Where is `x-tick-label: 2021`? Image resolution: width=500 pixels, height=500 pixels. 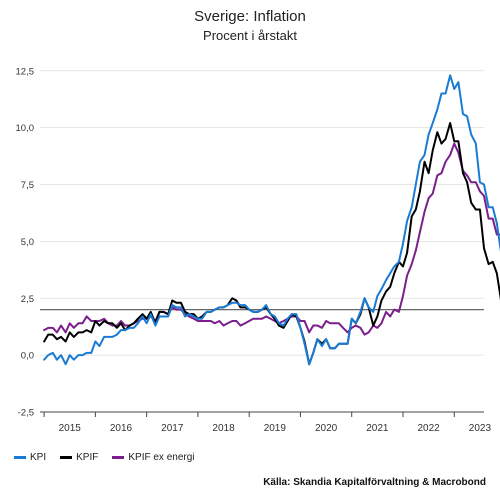
x-tick-label: 2021 is located at coordinates (377, 428).